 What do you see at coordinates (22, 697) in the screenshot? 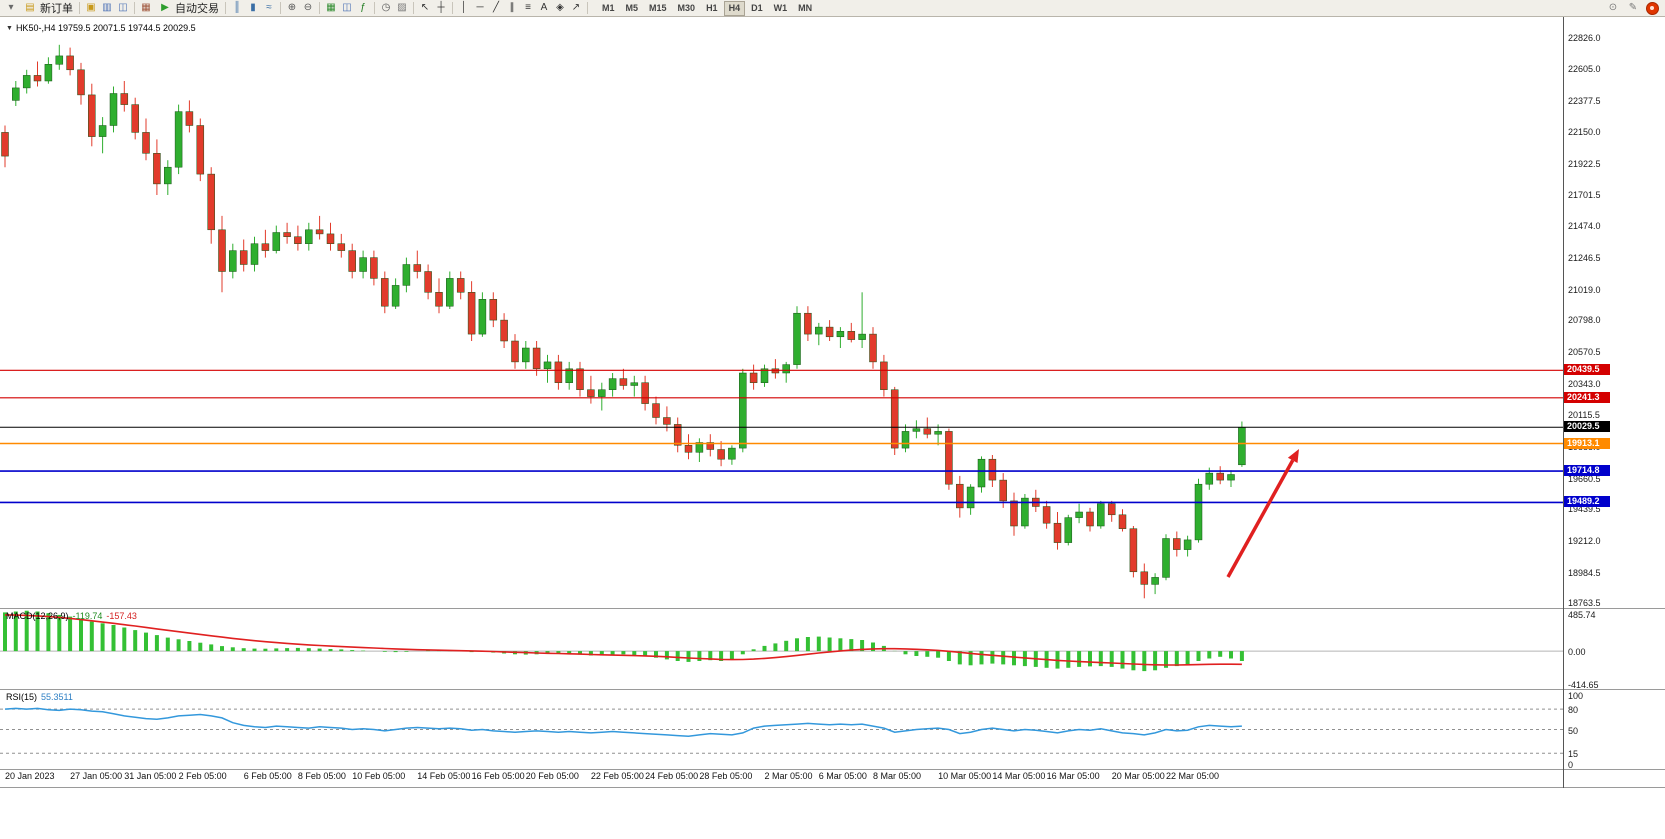
I see `rsi-name: RSI(15)` at bounding box center [22, 697].